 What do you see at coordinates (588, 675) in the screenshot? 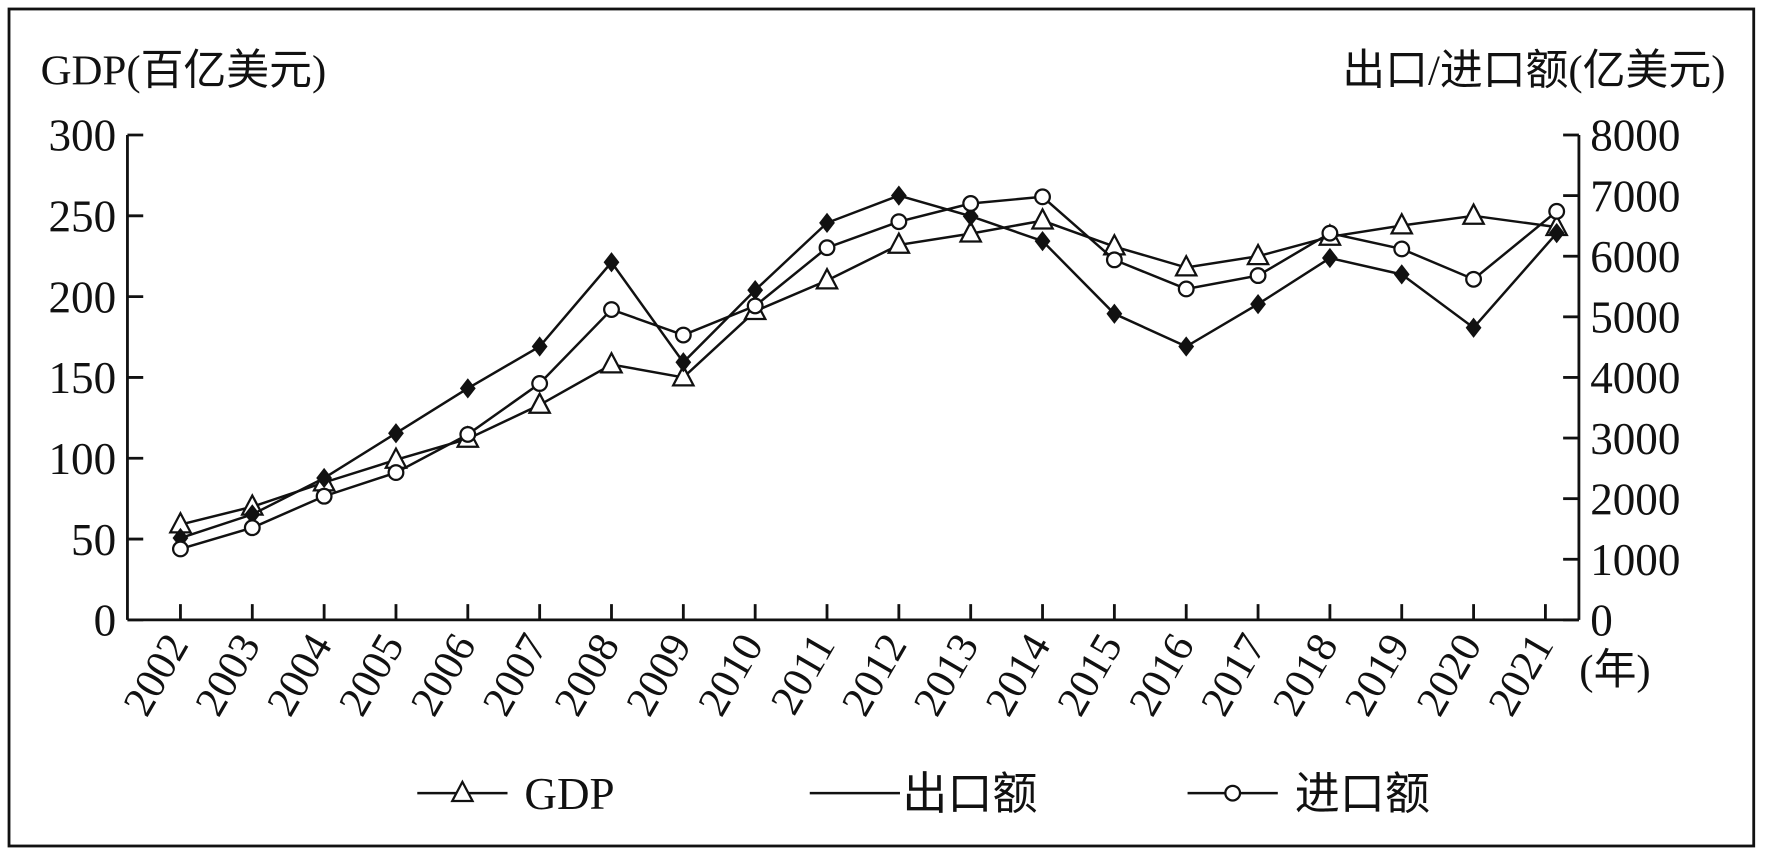
I see `x-tick-label: 2008` at bounding box center [588, 675].